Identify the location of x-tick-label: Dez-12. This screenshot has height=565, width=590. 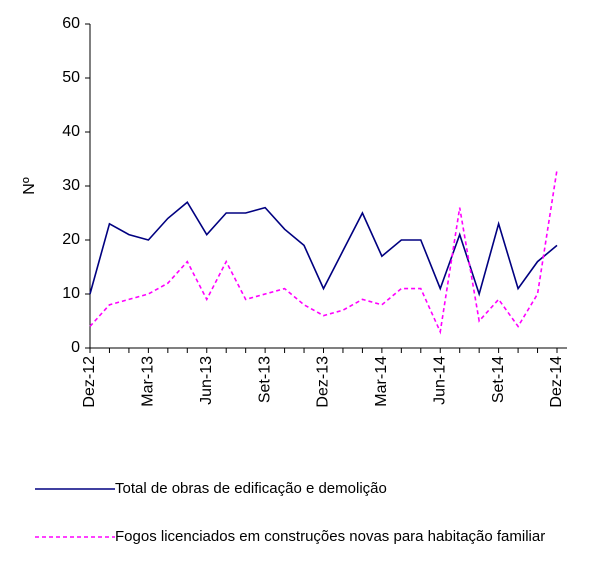
(89, 382).